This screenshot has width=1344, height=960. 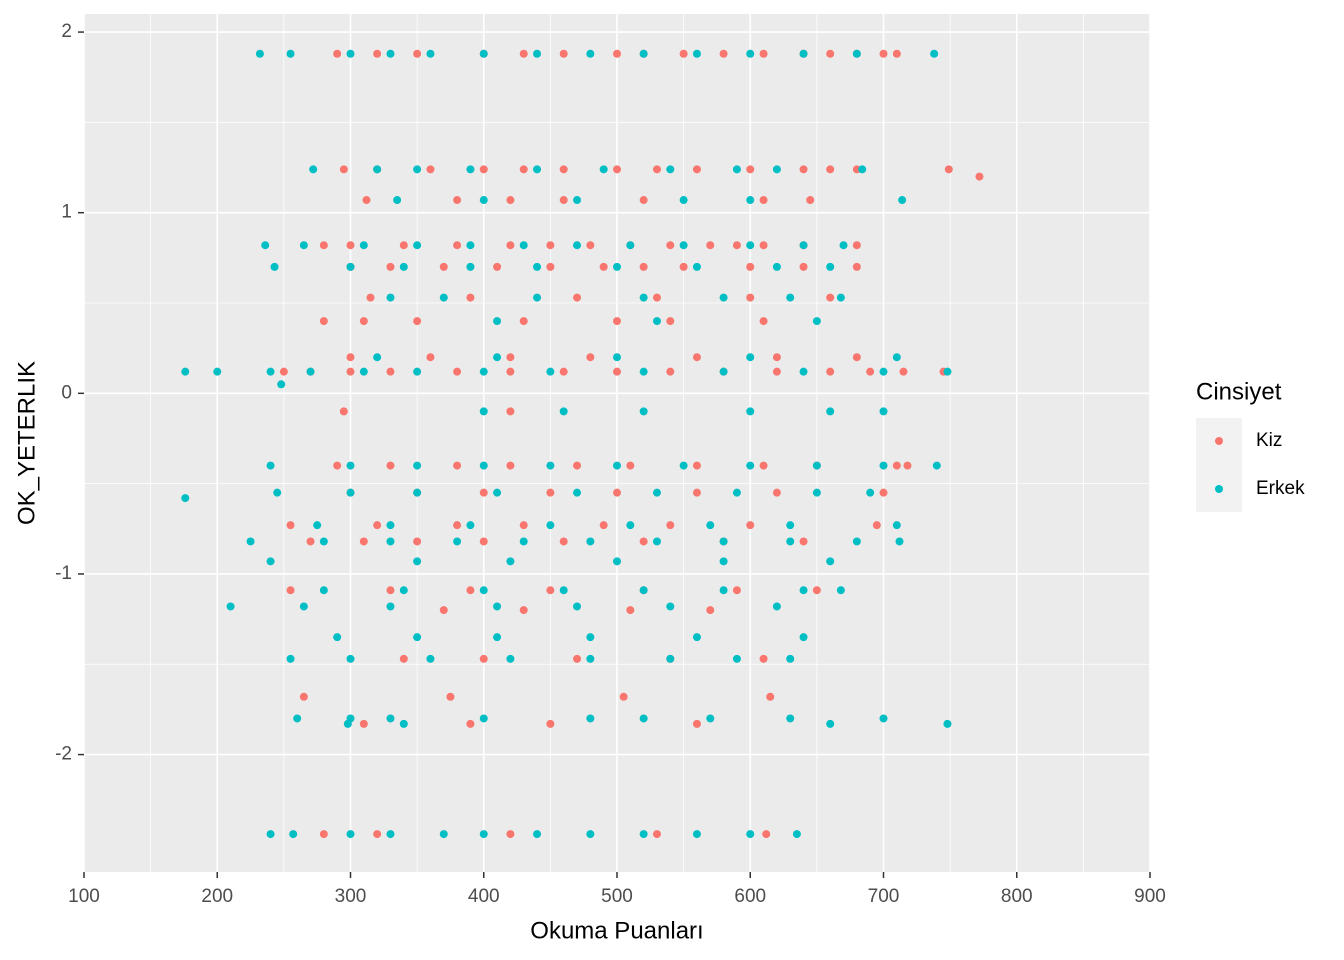 I want to click on x-axis-title: Okuma Puanları, so click(x=616, y=930).